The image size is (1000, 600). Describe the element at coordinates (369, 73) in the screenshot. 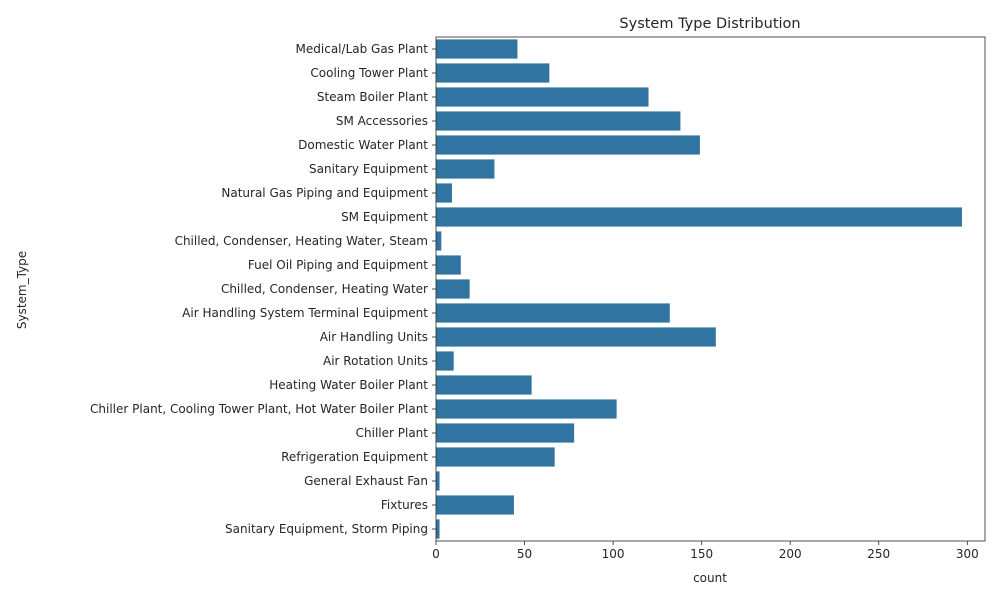

I see `y-tick-label: Cooling Tower Plant` at that location.